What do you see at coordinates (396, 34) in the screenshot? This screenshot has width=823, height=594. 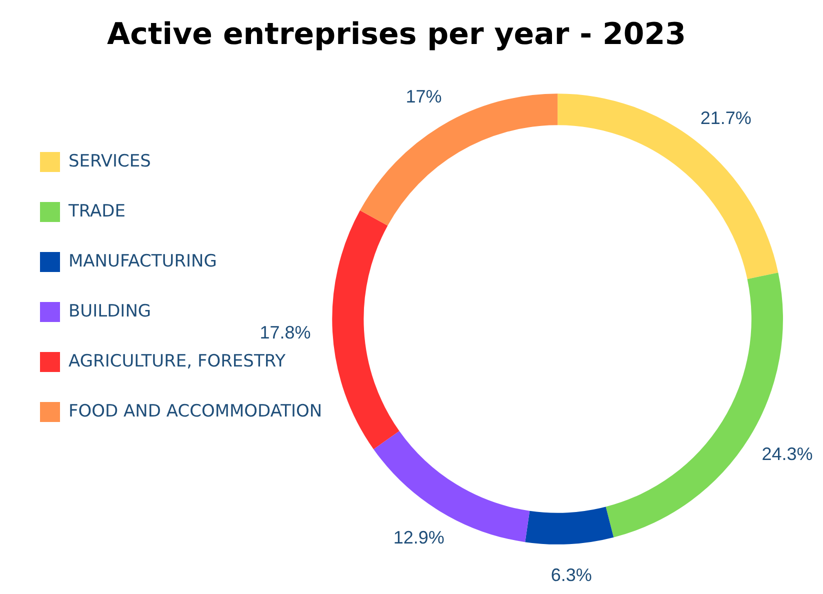 I see `chart-title: Active entreprises per year - 2023` at bounding box center [396, 34].